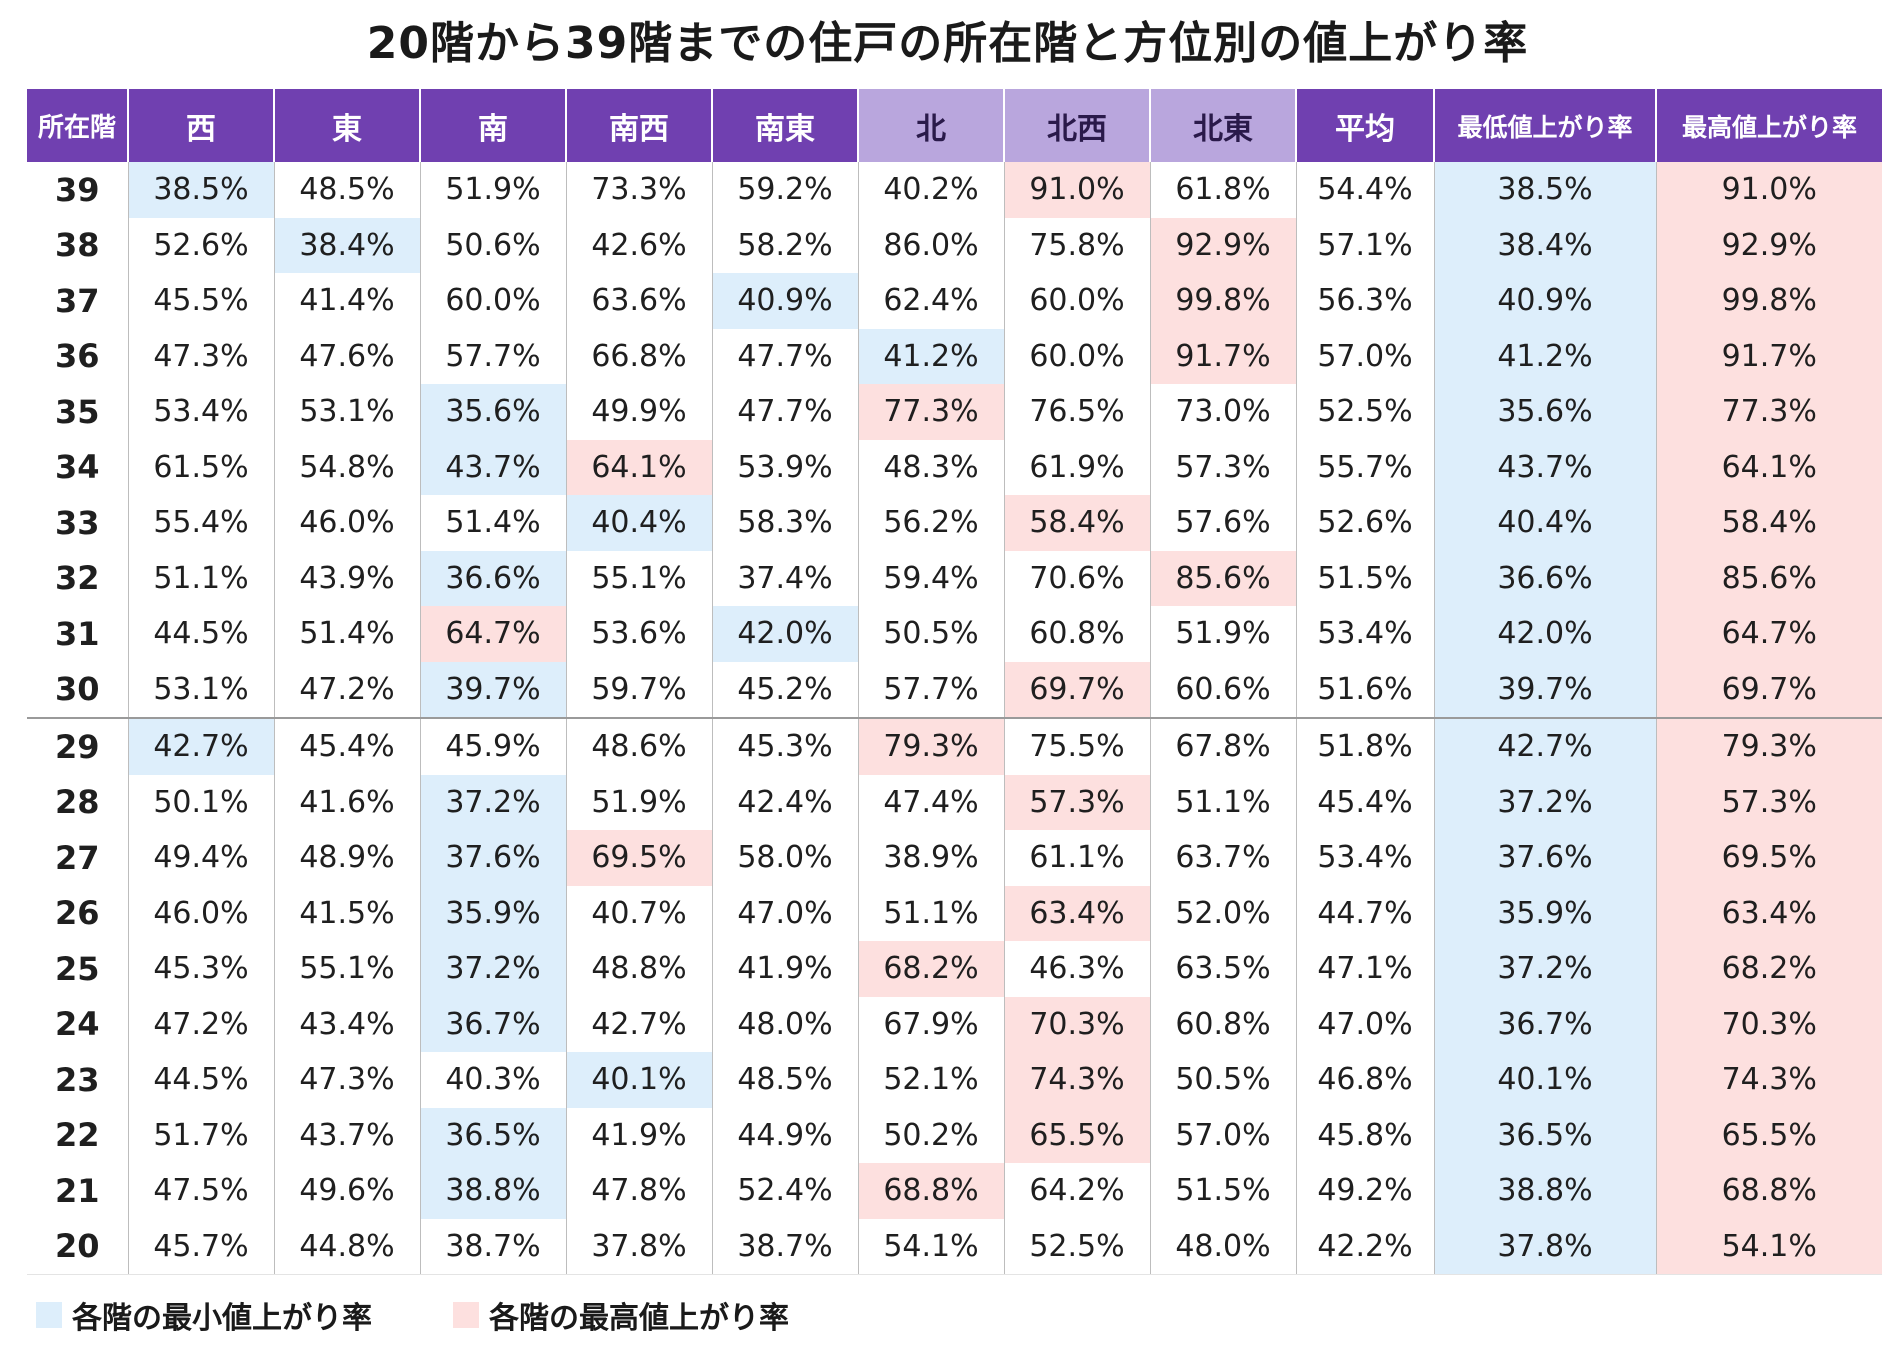  I want to click on floor-cell: 23, so click(77, 1079).